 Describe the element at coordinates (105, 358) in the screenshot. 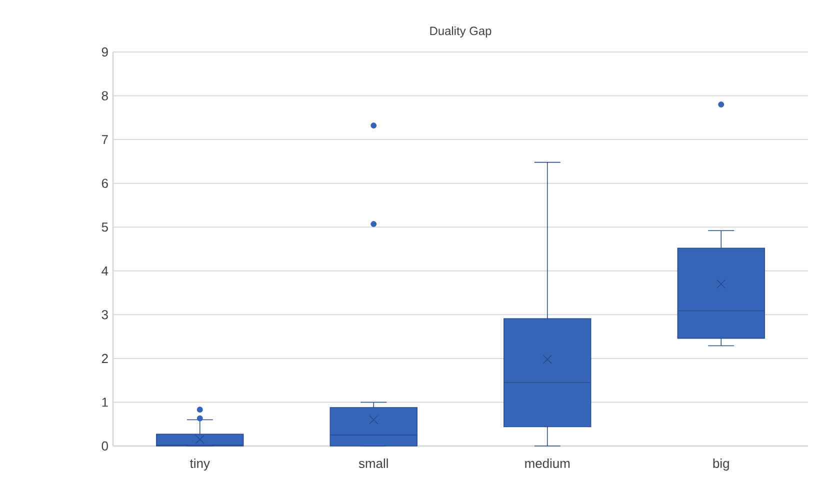

I see `y-tick-label: 2` at that location.